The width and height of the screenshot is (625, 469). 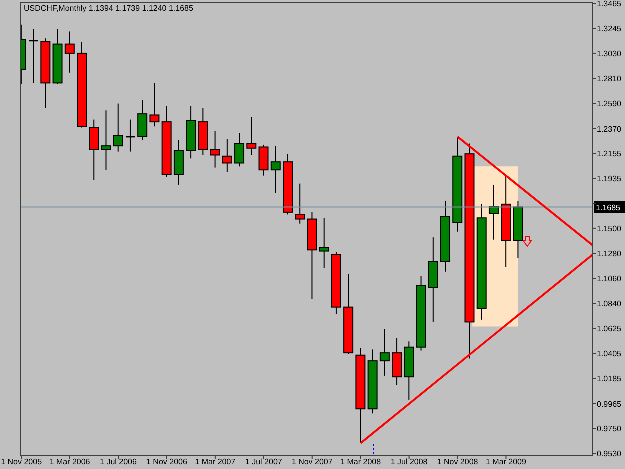 I want to click on ref-line-label: 1.1685, so click(x=609, y=207).